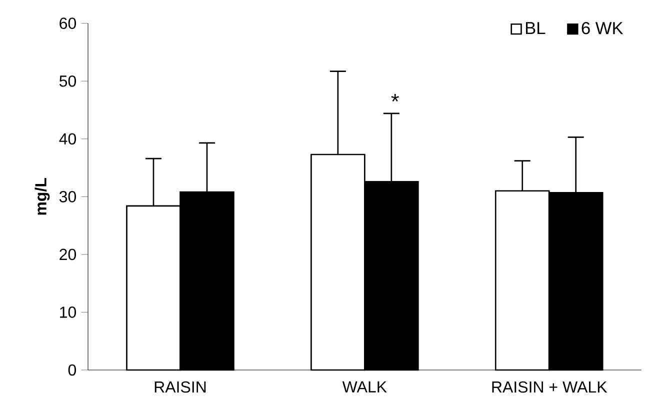  I want to click on y-tick-label: 20, so click(68, 254).